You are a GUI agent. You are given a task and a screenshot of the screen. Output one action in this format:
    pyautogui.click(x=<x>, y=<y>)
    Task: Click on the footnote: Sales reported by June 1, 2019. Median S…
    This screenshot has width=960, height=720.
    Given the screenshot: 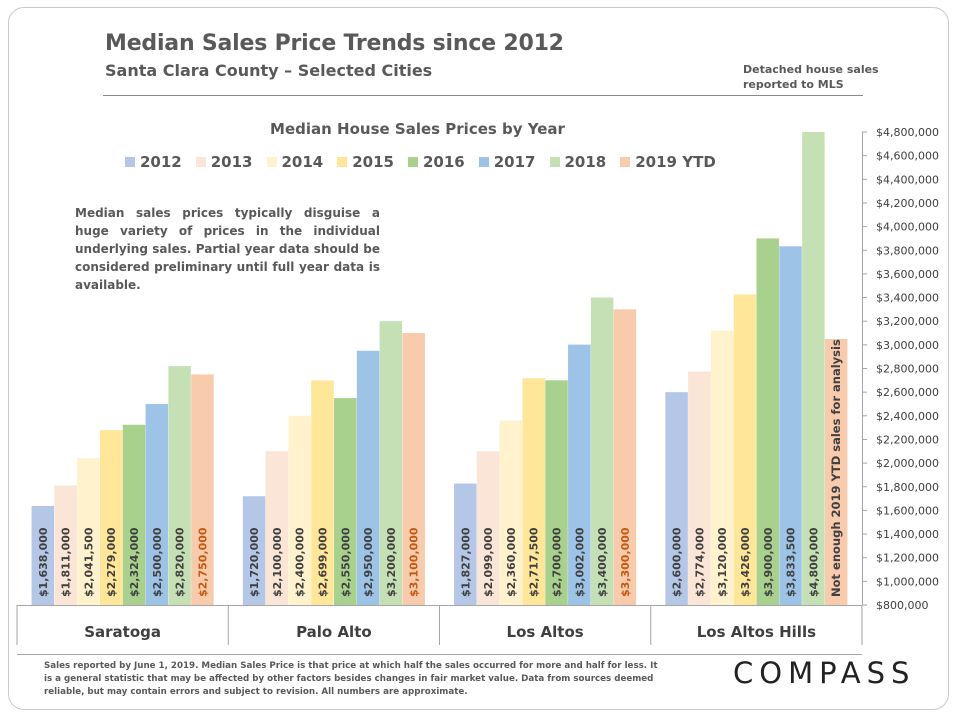 What is the action you would take?
    pyautogui.click(x=351, y=679)
    